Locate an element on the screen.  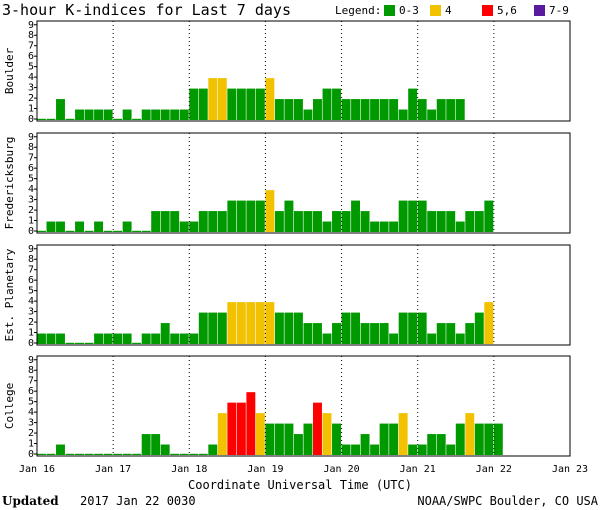
x-tick-label: Jan 20 is located at coordinates (342, 469).